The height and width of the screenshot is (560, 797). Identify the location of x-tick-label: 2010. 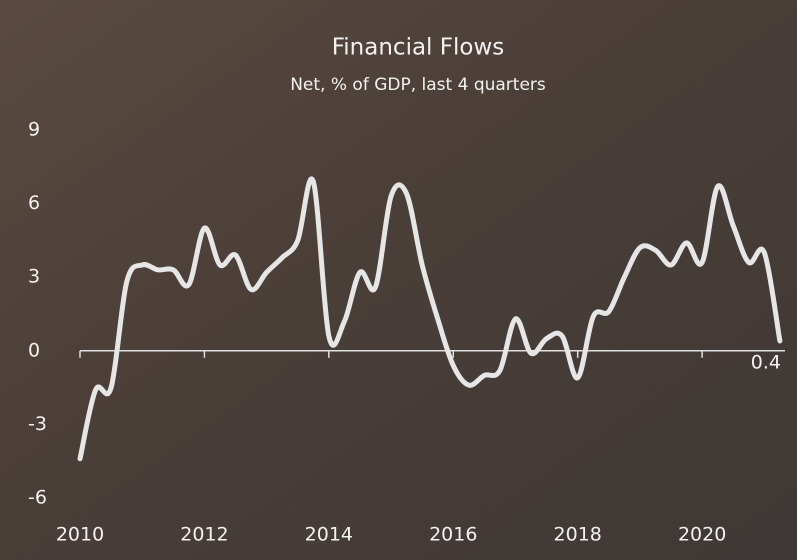
(80, 535).